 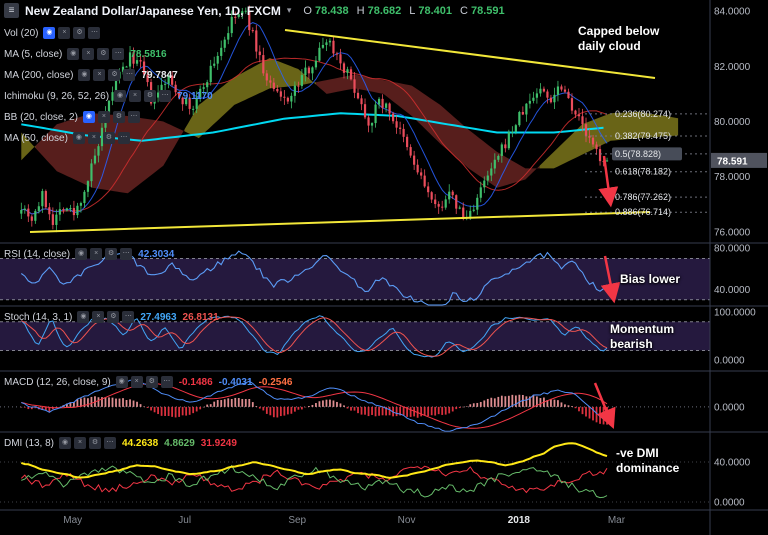 What do you see at coordinates (39, 75) in the screenshot?
I see `indicator-label: MA (200, close)` at bounding box center [39, 75].